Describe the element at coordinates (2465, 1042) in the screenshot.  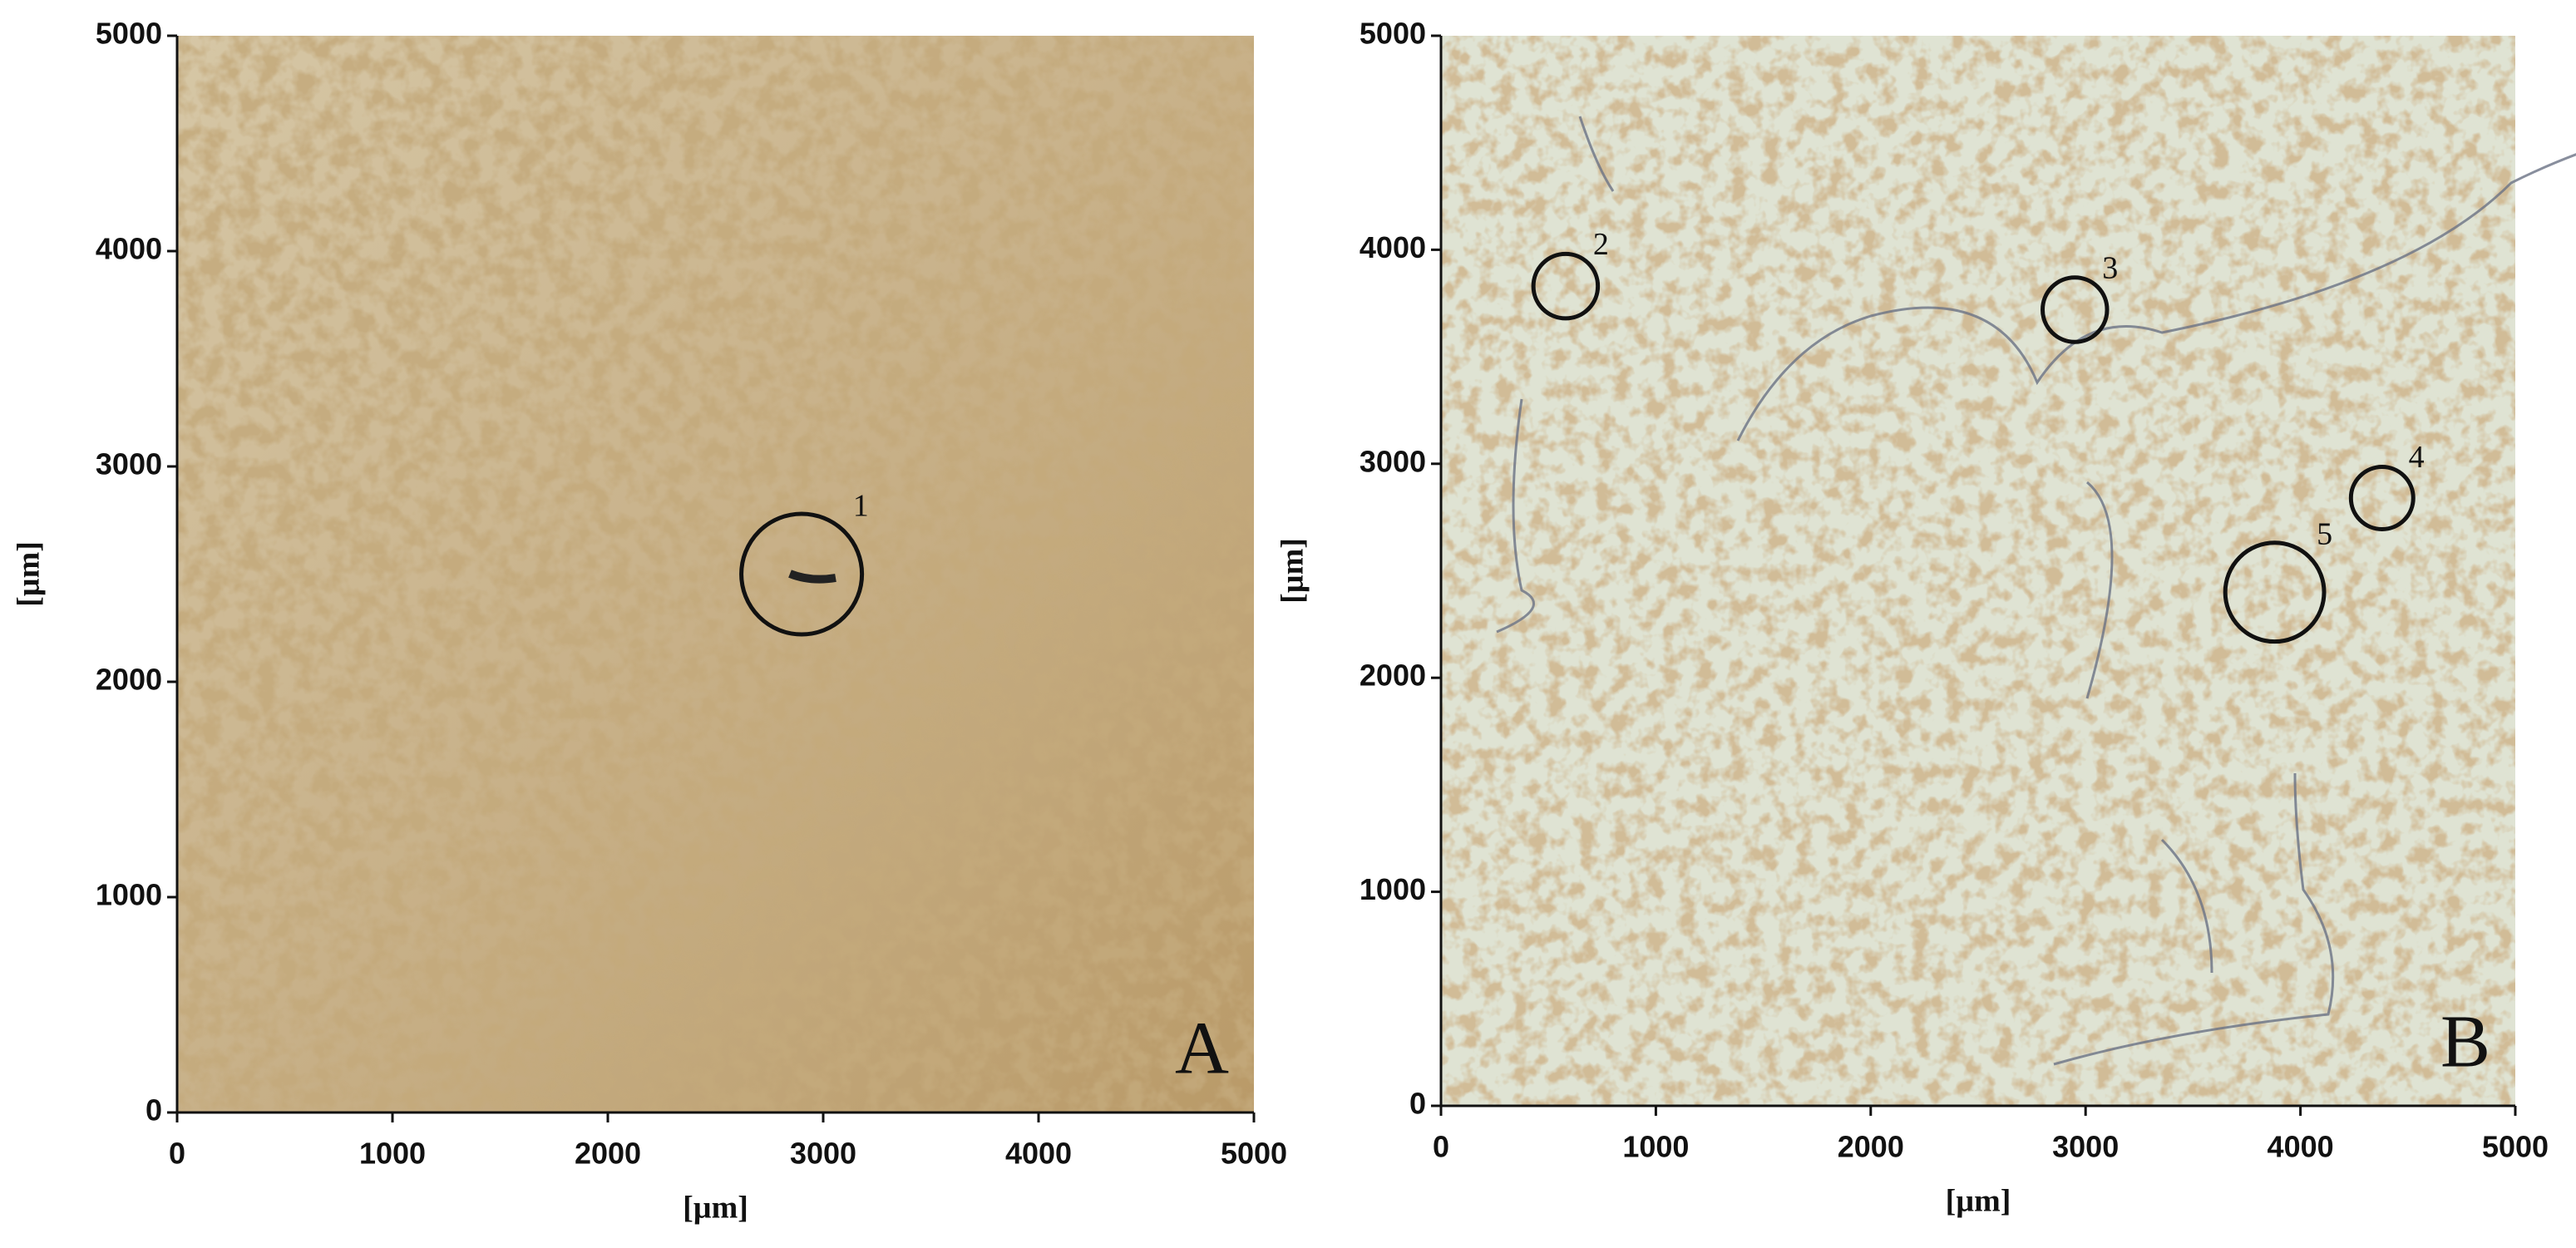
I see `panel-label: B` at that location.